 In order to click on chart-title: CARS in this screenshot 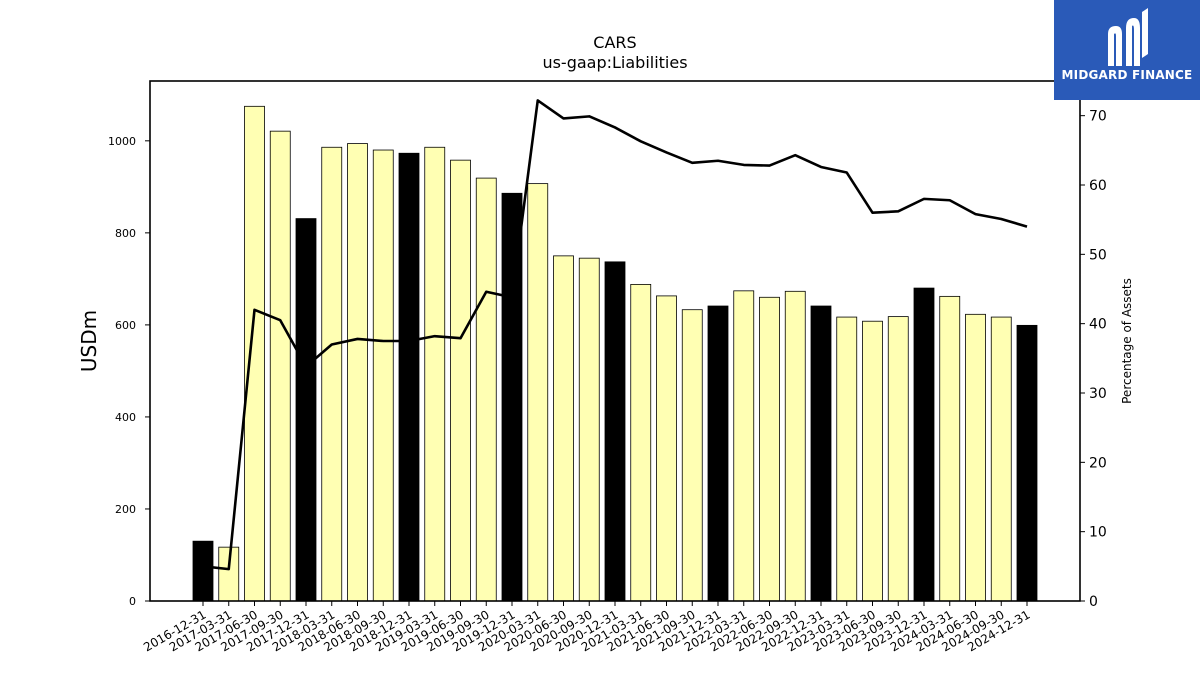, I will do `click(614, 42)`.